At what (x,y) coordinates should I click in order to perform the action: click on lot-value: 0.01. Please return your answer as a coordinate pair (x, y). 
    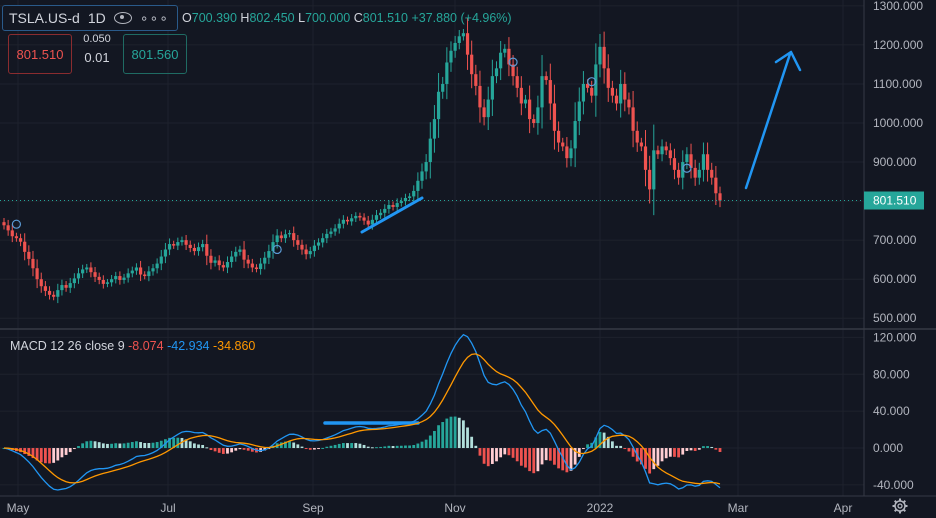
    Looking at the image, I should click on (97, 57).